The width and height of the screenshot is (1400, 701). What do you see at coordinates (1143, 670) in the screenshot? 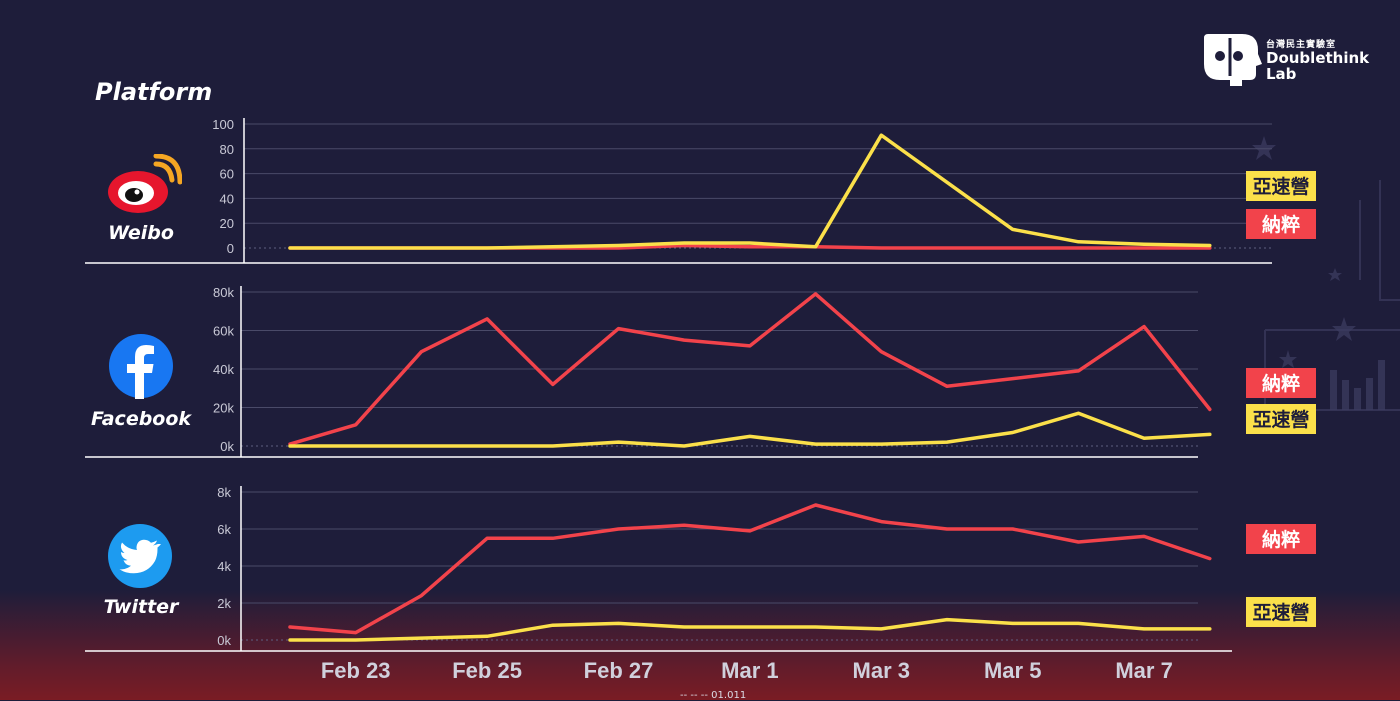
I see `x-tick-label: Mar 7` at bounding box center [1143, 670].